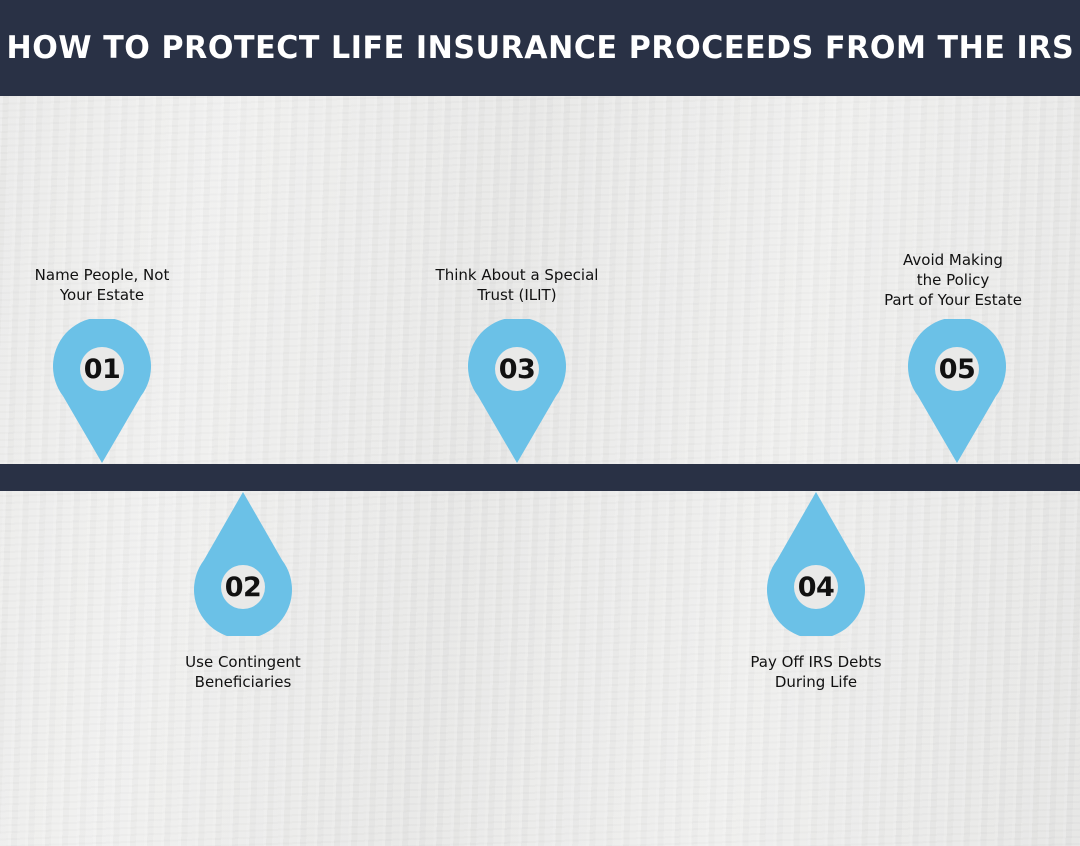 Image resolution: width=1080 pixels, height=846 pixels. I want to click on step-number: 02, so click(243, 587).